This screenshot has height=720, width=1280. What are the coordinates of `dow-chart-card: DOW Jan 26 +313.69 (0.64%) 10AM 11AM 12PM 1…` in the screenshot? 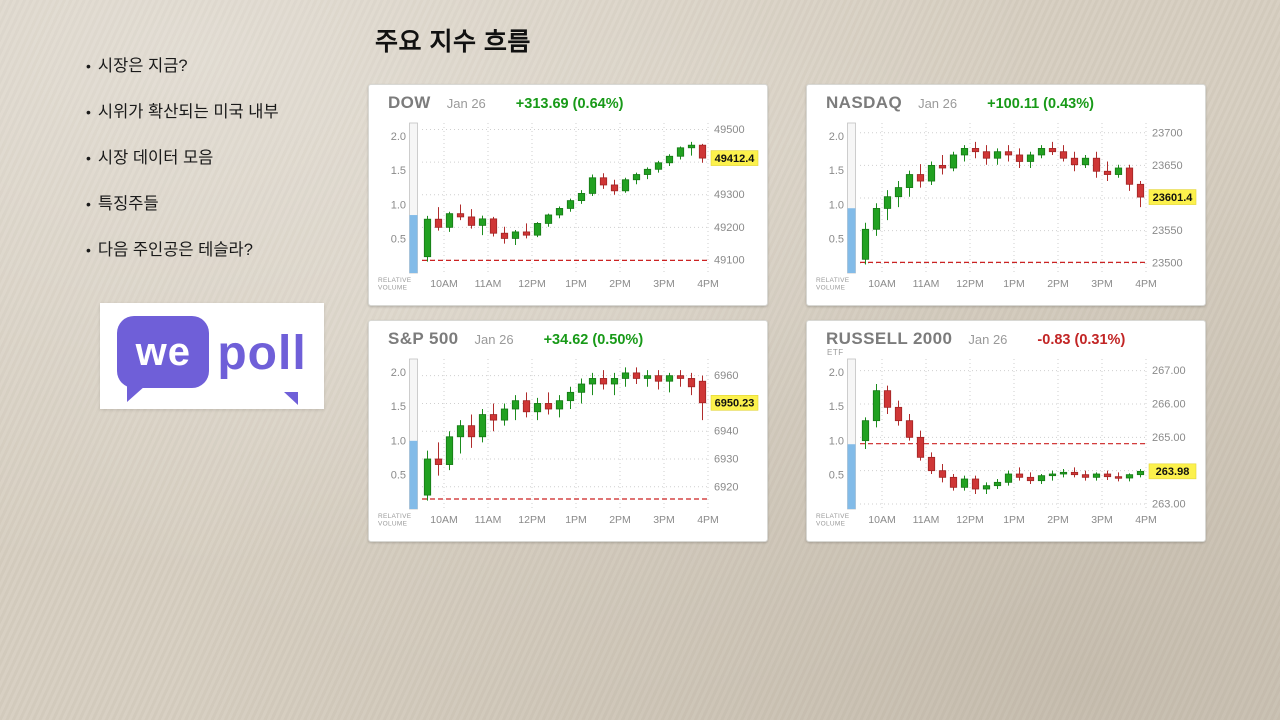 It's located at (568, 195).